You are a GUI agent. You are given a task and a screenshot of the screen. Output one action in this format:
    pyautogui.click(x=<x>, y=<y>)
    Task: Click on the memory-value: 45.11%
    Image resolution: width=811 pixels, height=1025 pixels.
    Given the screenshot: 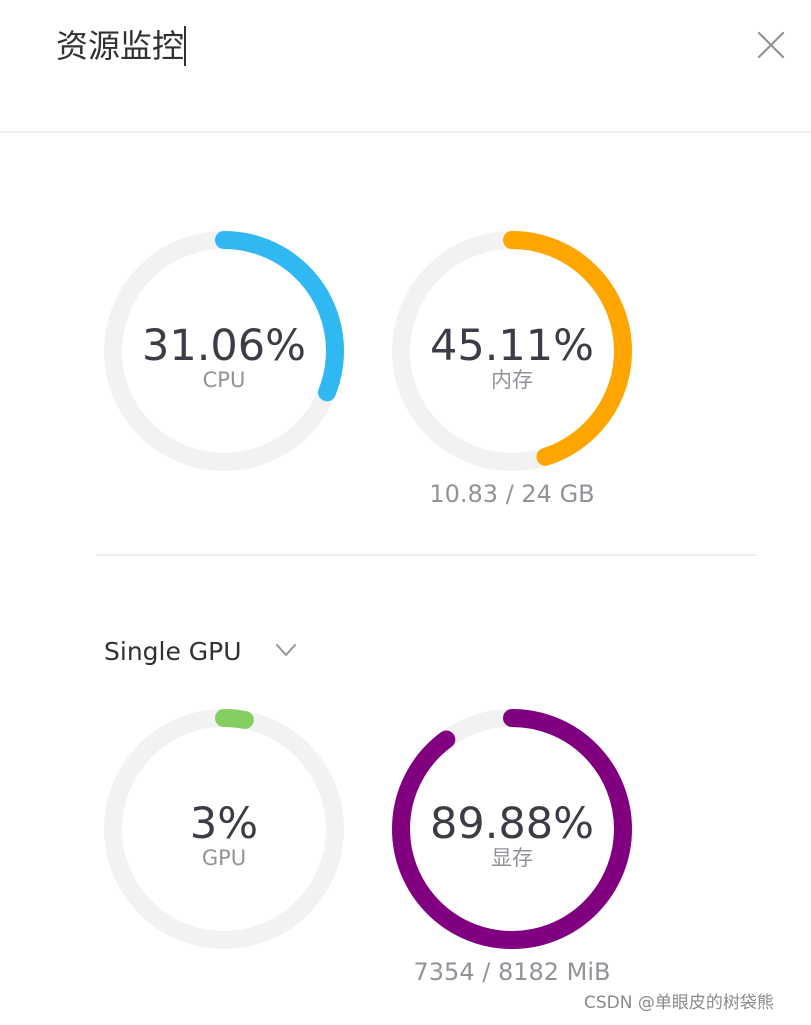 What is the action you would take?
    pyautogui.click(x=512, y=346)
    